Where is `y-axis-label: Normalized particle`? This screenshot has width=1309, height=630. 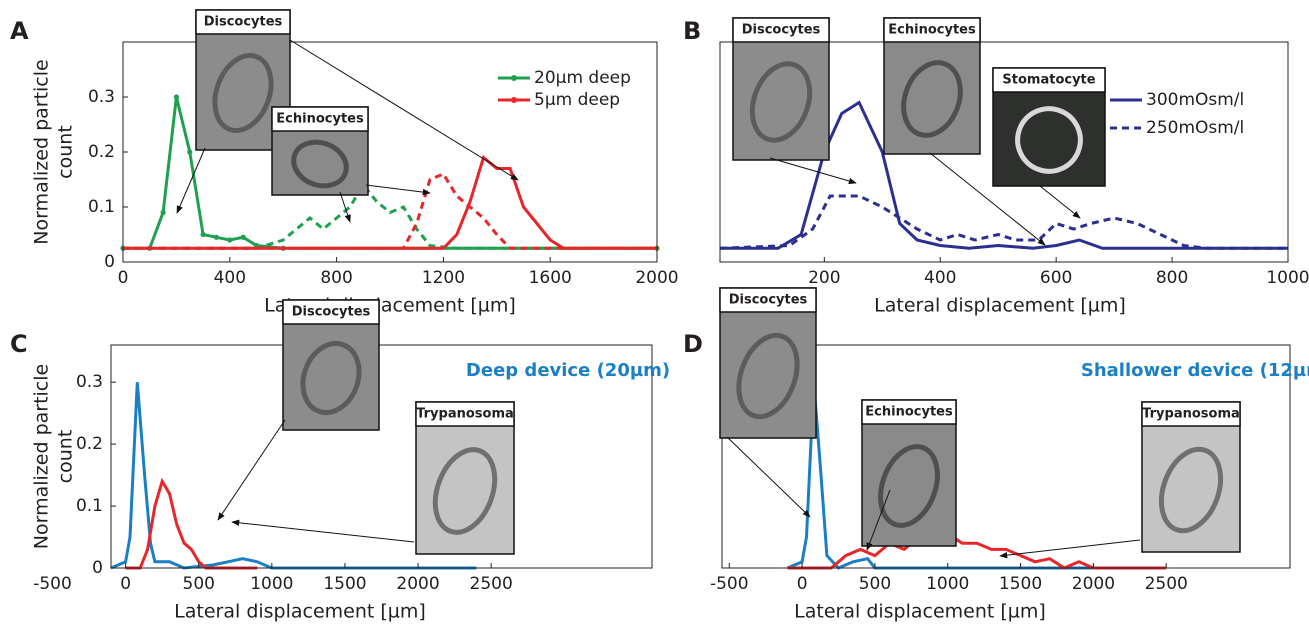
y-axis-label: Normalized particle is located at coordinates (42, 456).